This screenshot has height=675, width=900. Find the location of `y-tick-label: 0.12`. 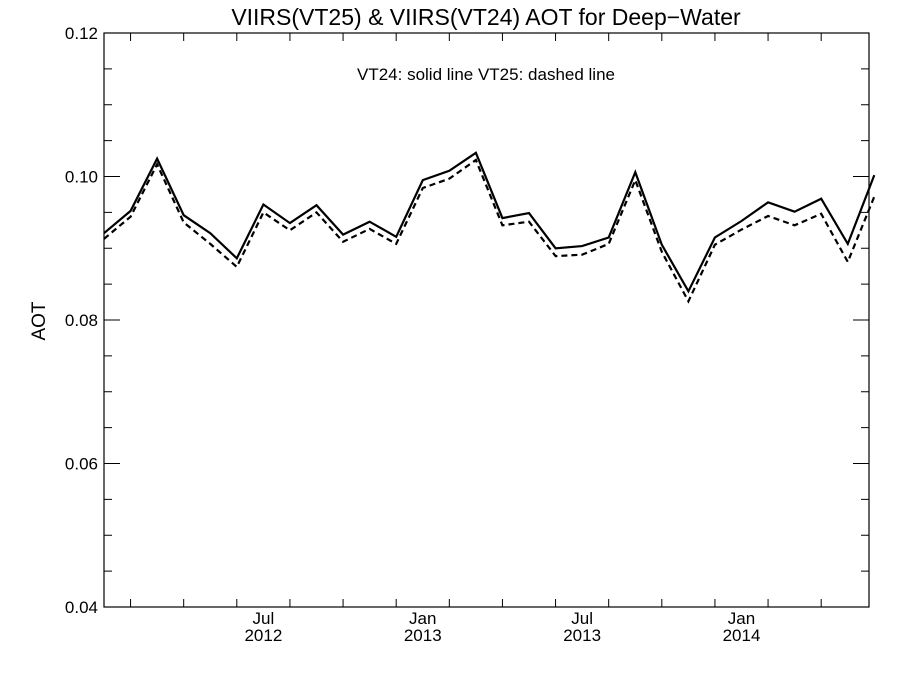

y-tick-label: 0.12 is located at coordinates (81, 33).